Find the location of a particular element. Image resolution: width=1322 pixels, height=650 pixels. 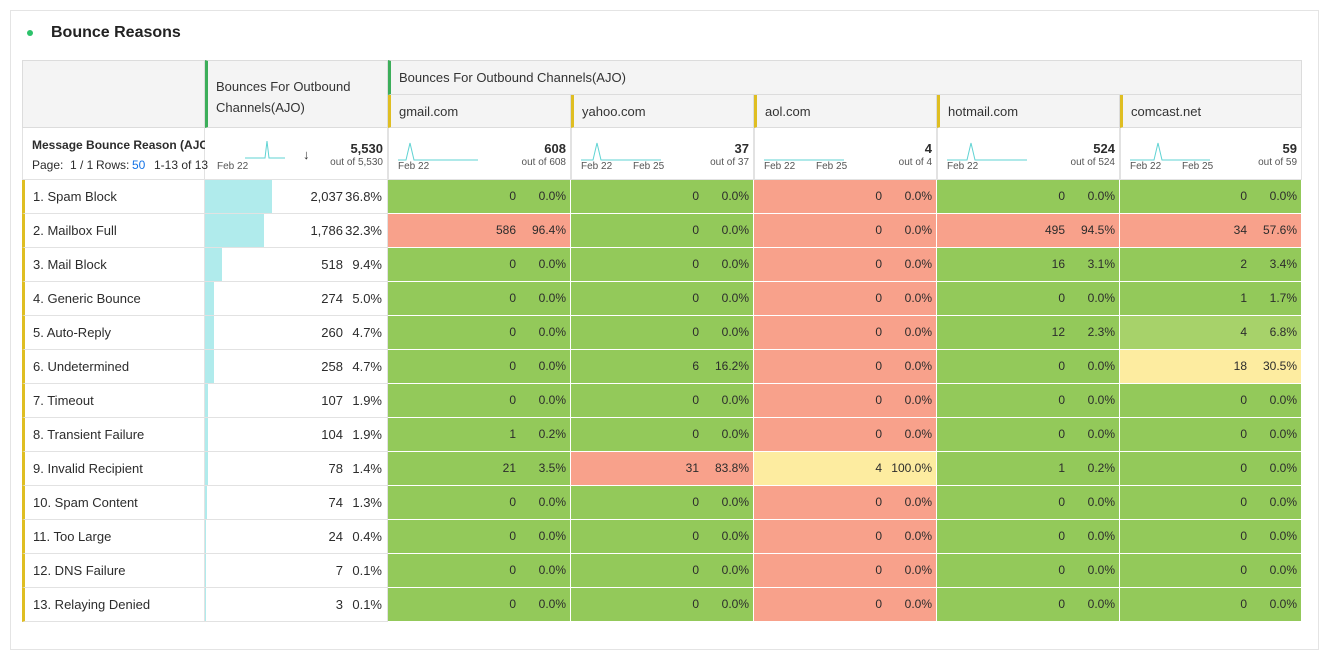

cell-percent: 57.6% is located at coordinates (1208, 230).